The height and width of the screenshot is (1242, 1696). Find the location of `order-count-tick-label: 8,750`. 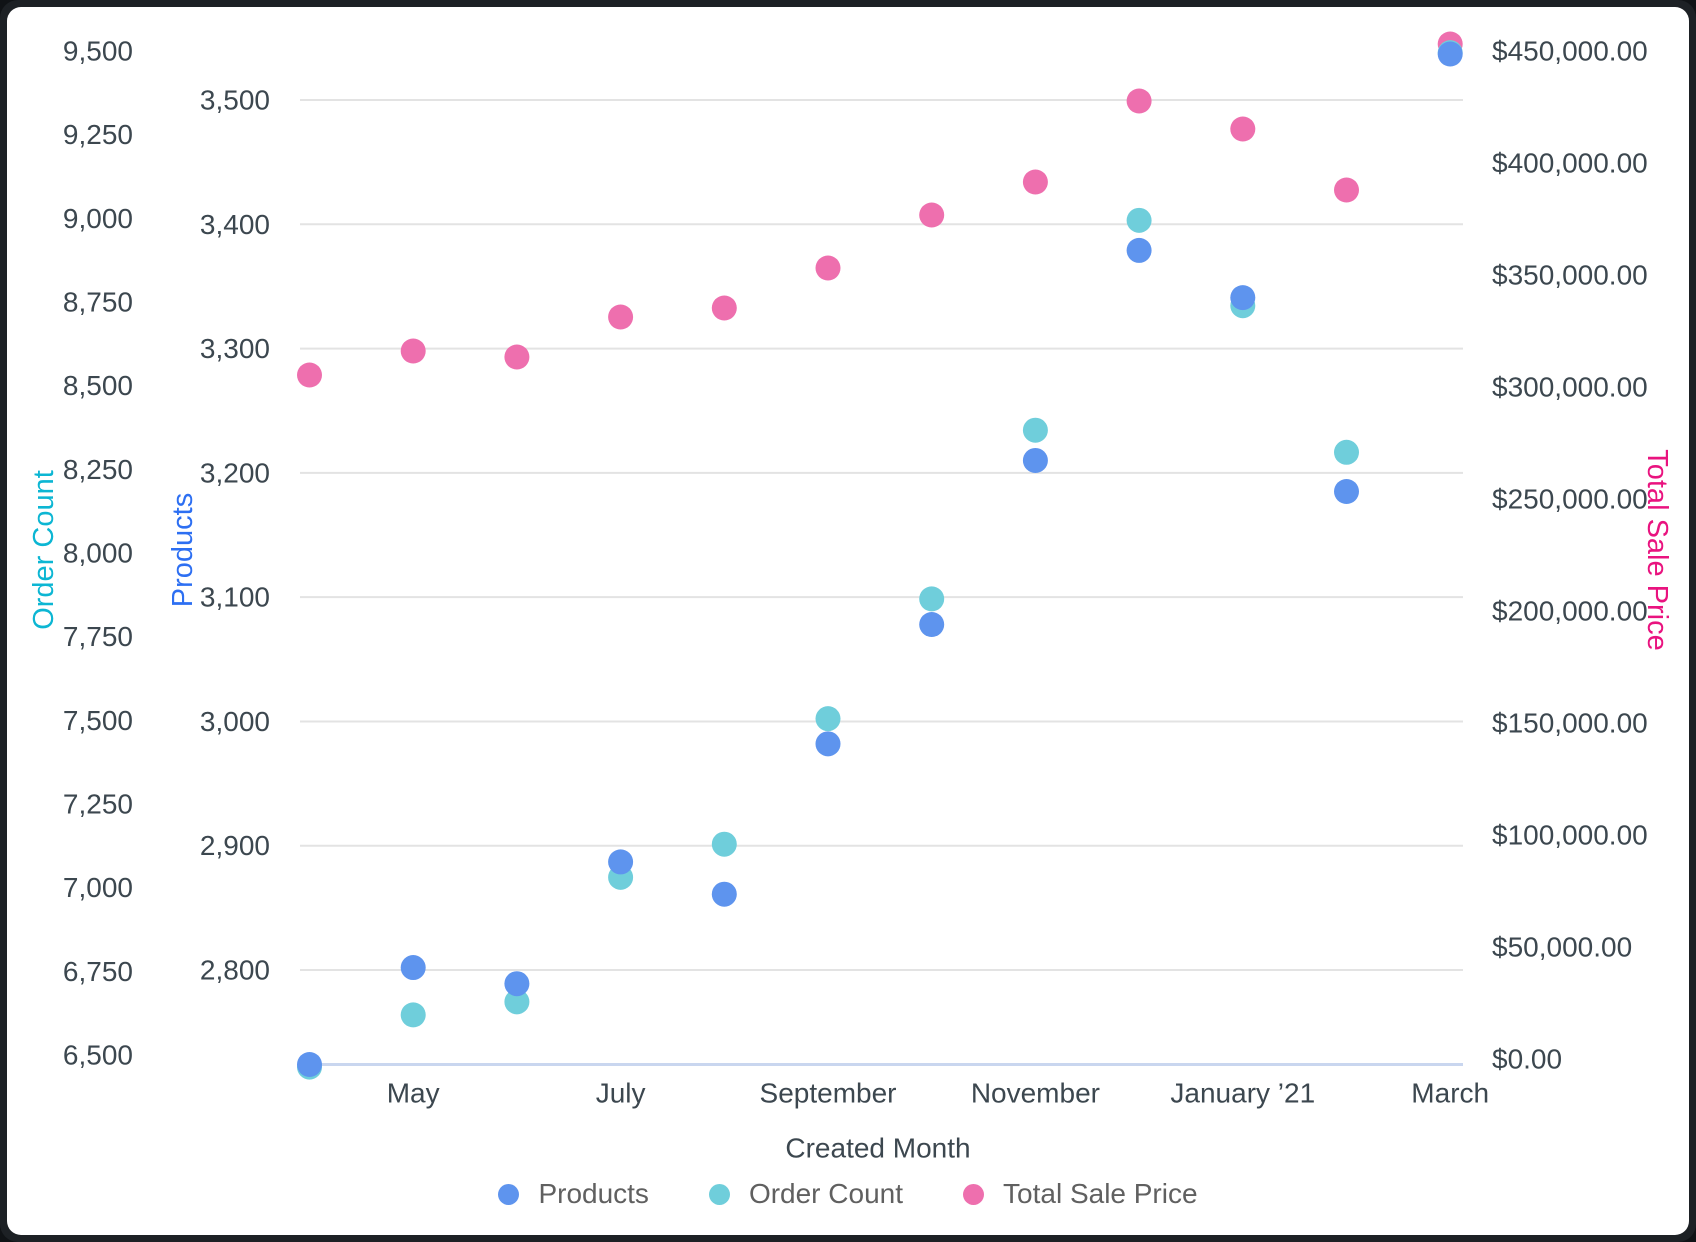

order-count-tick-label: 8,750 is located at coordinates (98, 302).